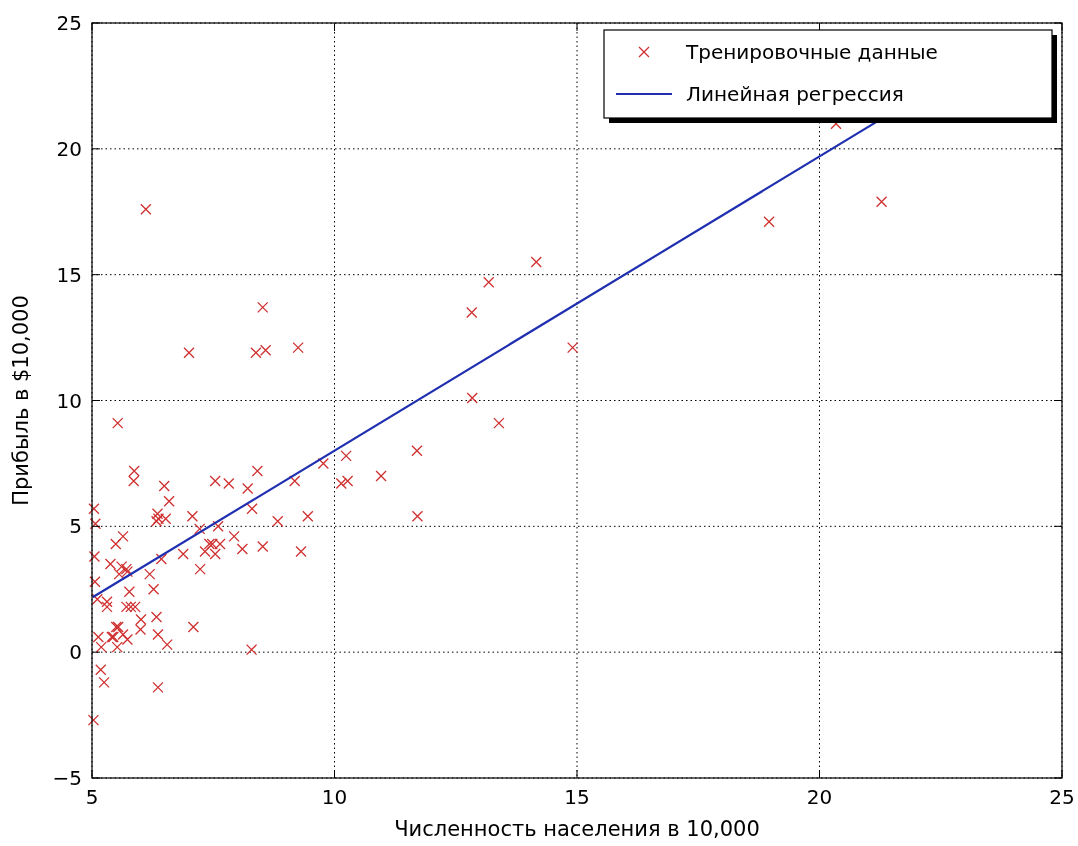 The image size is (1078, 846). Describe the element at coordinates (577, 829) in the screenshot. I see `x-axis-title: Численность населения в 10,000` at that location.